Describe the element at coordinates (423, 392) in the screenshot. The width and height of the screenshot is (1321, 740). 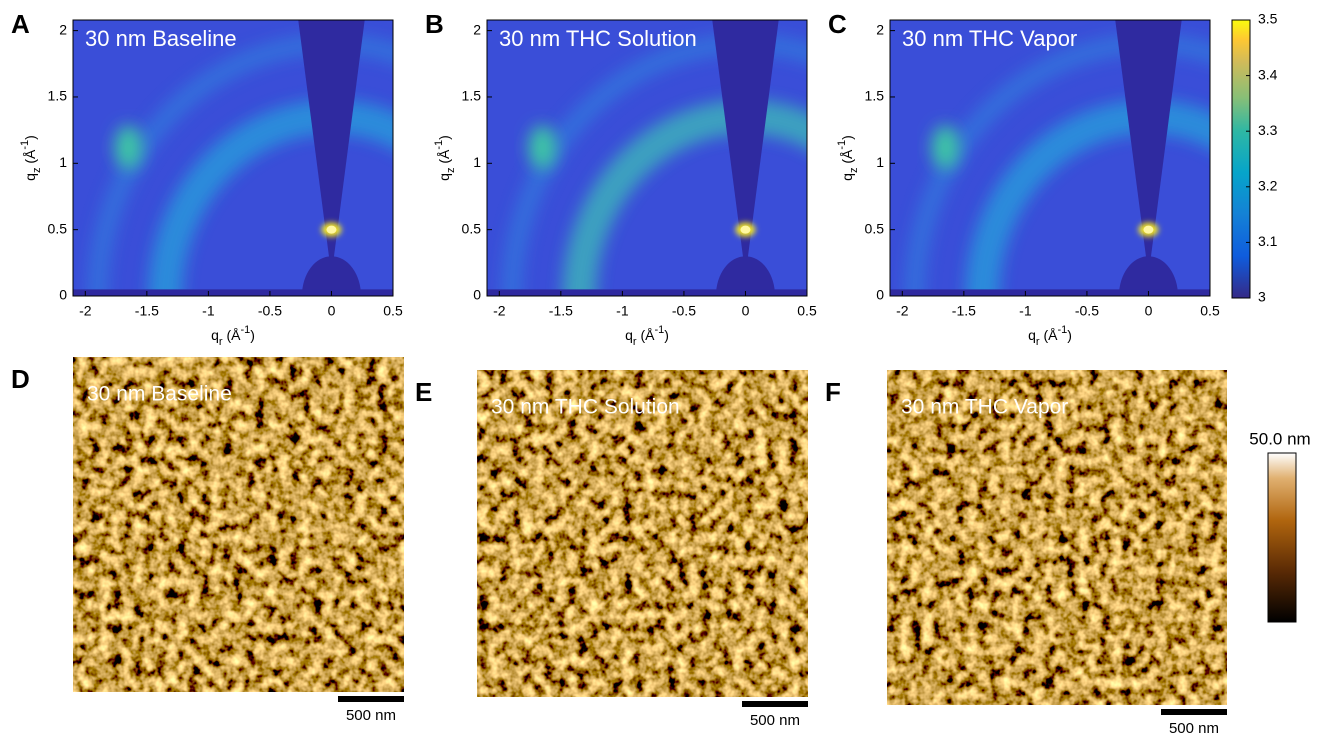
I see `panel-label: E` at that location.